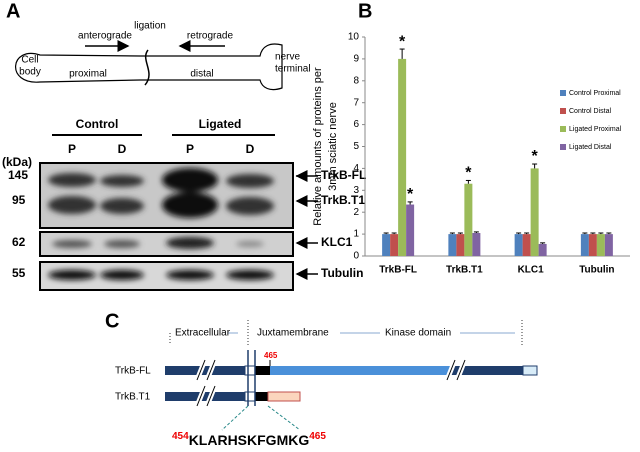 The height and width of the screenshot is (452, 640). Describe the element at coordinates (180, 436) in the screenshot. I see `sequence-start: 454` at that location.